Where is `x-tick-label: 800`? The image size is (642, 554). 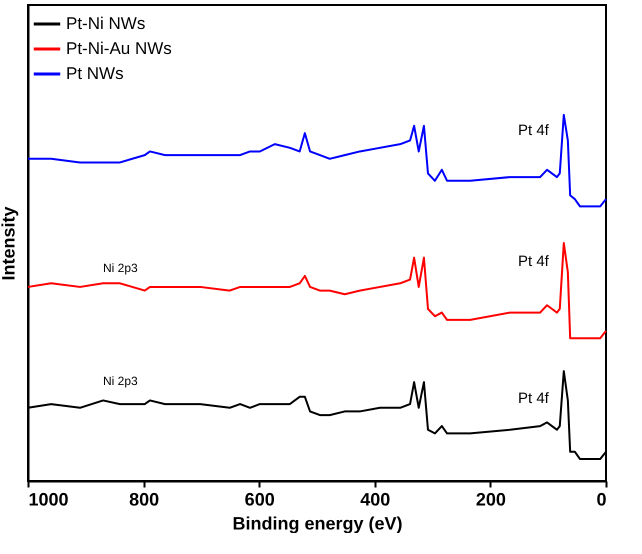 x-tick-label: 800 is located at coordinates (144, 500).